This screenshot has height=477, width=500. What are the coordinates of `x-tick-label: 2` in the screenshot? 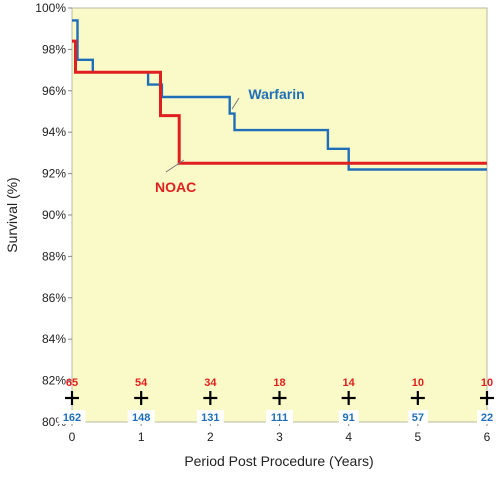 It's located at (210, 437).